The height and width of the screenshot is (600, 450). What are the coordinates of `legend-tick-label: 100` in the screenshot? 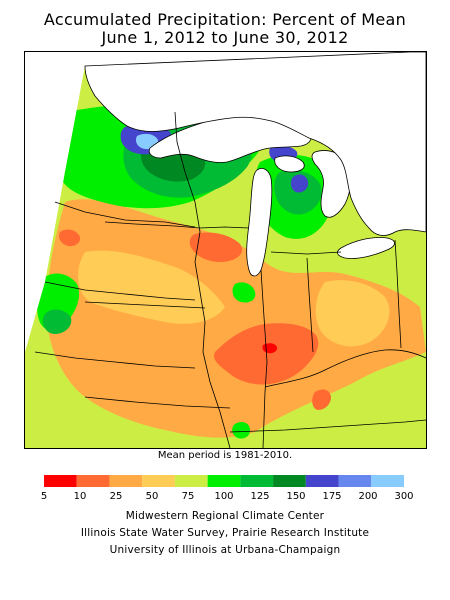 It's located at (223, 496).